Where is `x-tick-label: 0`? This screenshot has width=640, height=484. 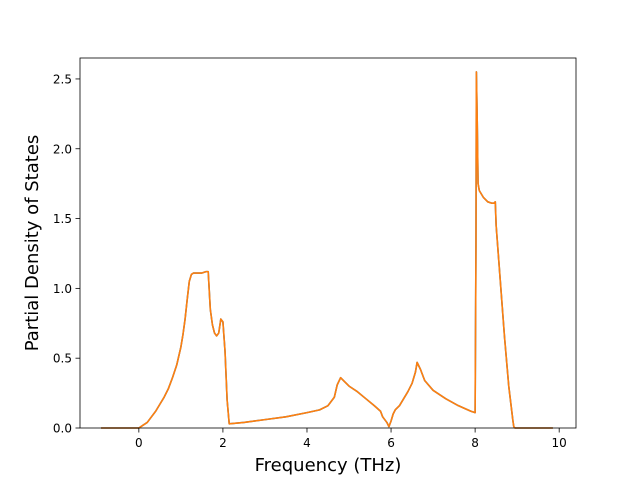
x-tick-label: 0 is located at coordinates (139, 443).